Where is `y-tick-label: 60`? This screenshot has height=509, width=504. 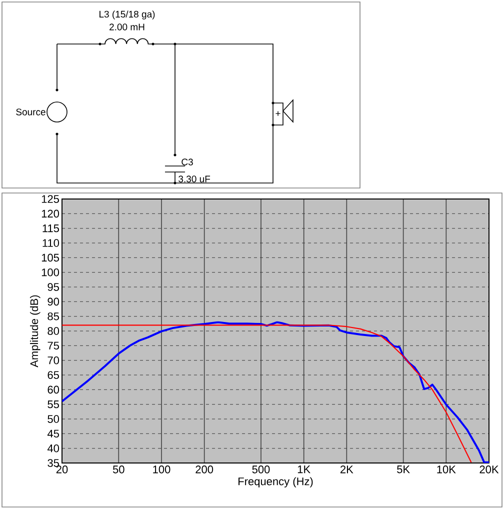 y-tick-label: 60 is located at coordinates (54, 390).